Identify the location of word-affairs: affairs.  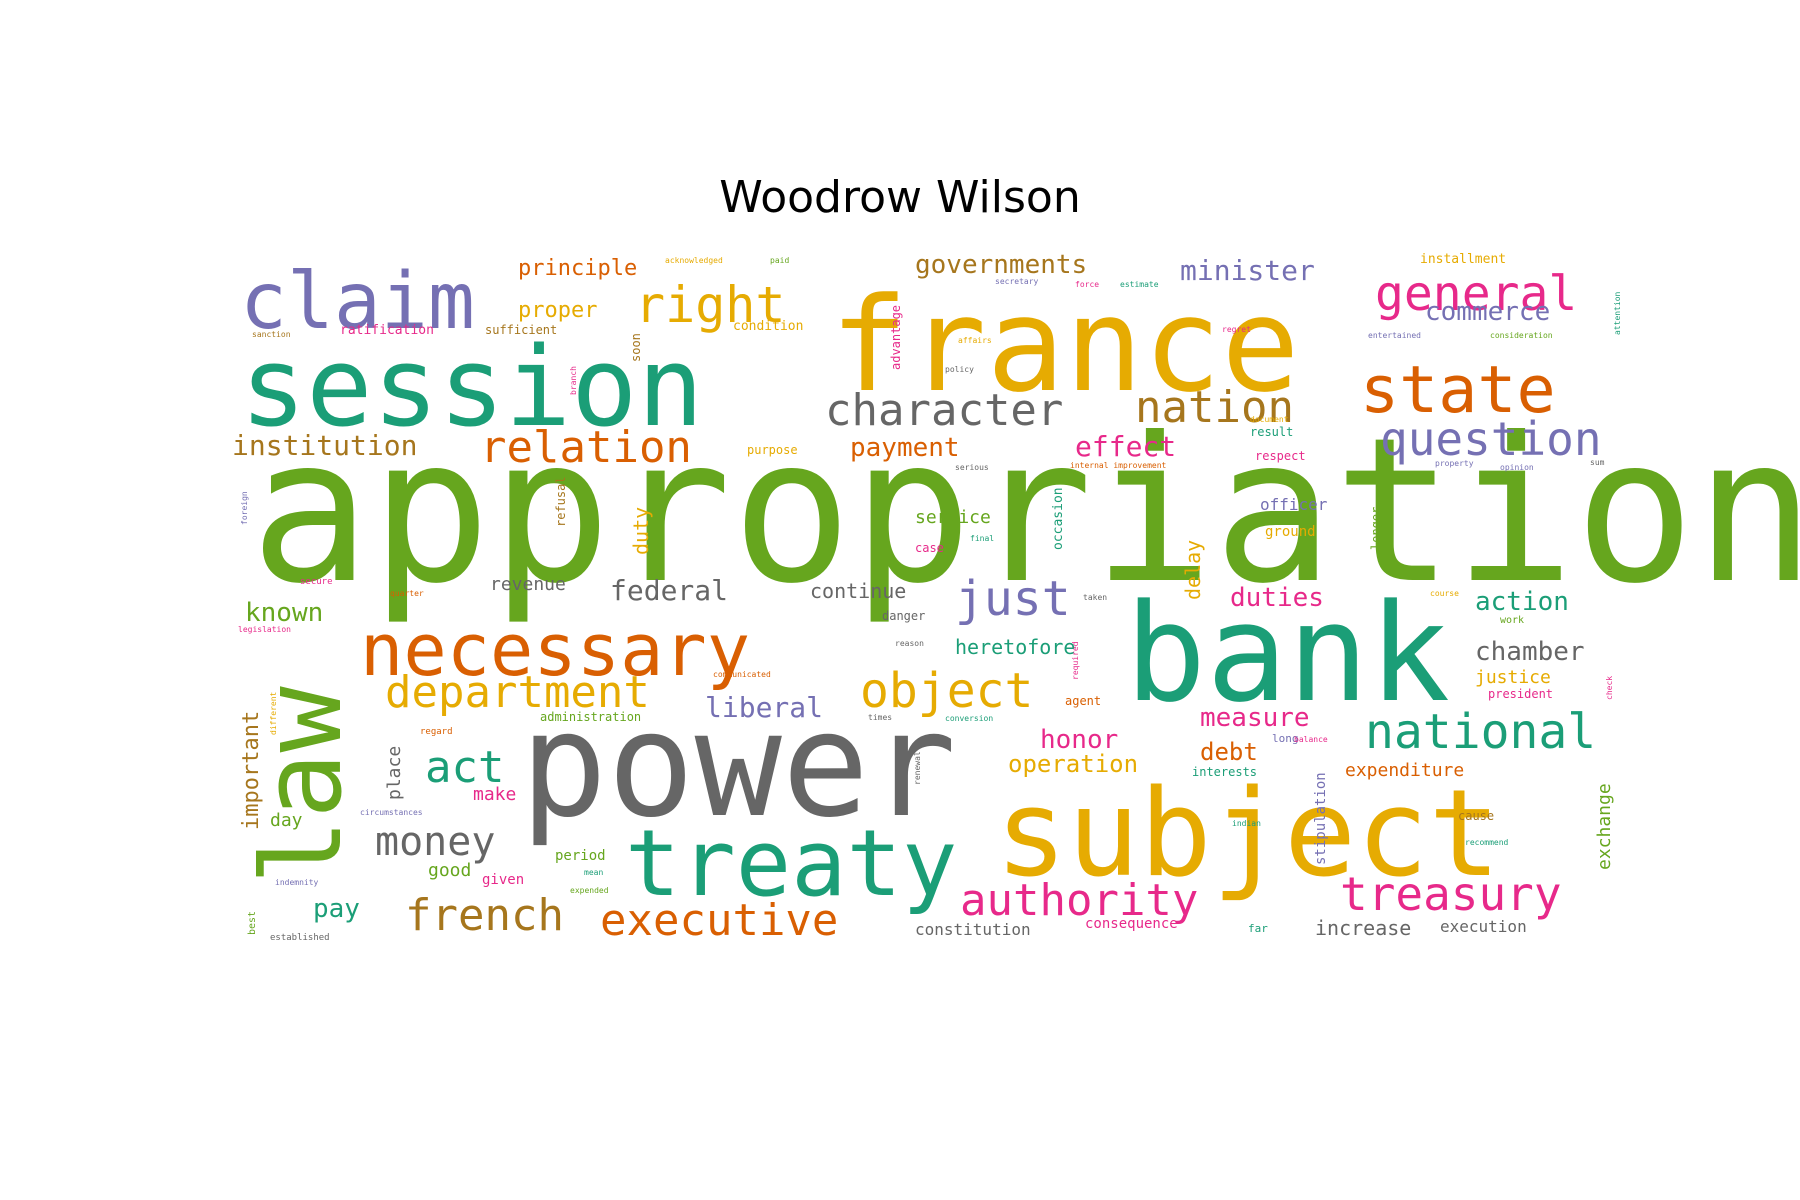
(975, 340).